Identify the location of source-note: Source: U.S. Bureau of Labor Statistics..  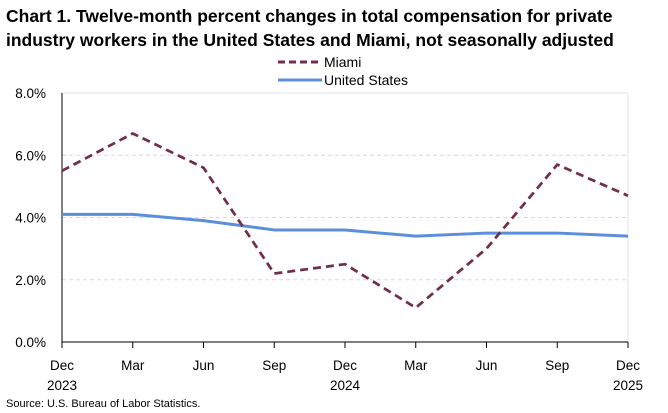
(103, 404).